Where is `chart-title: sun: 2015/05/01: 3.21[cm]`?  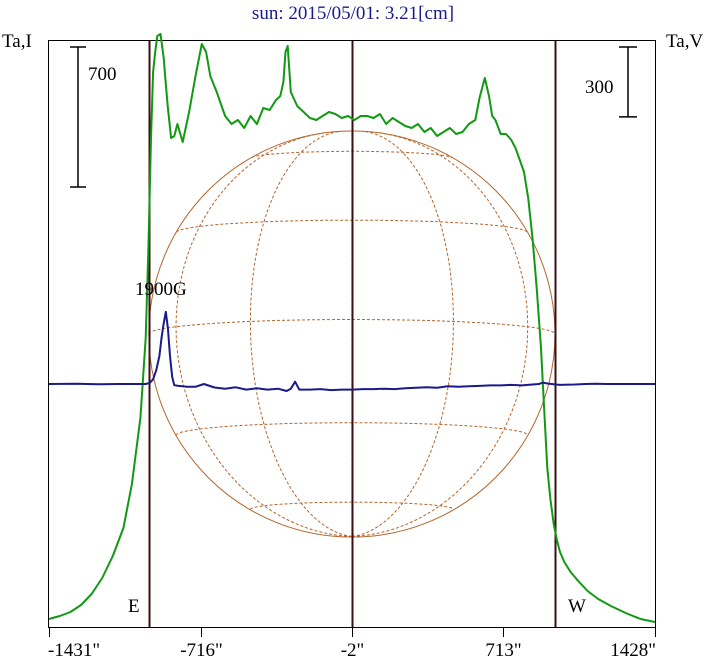
chart-title: sun: 2015/05/01: 3.21[cm] is located at coordinates (353, 13).